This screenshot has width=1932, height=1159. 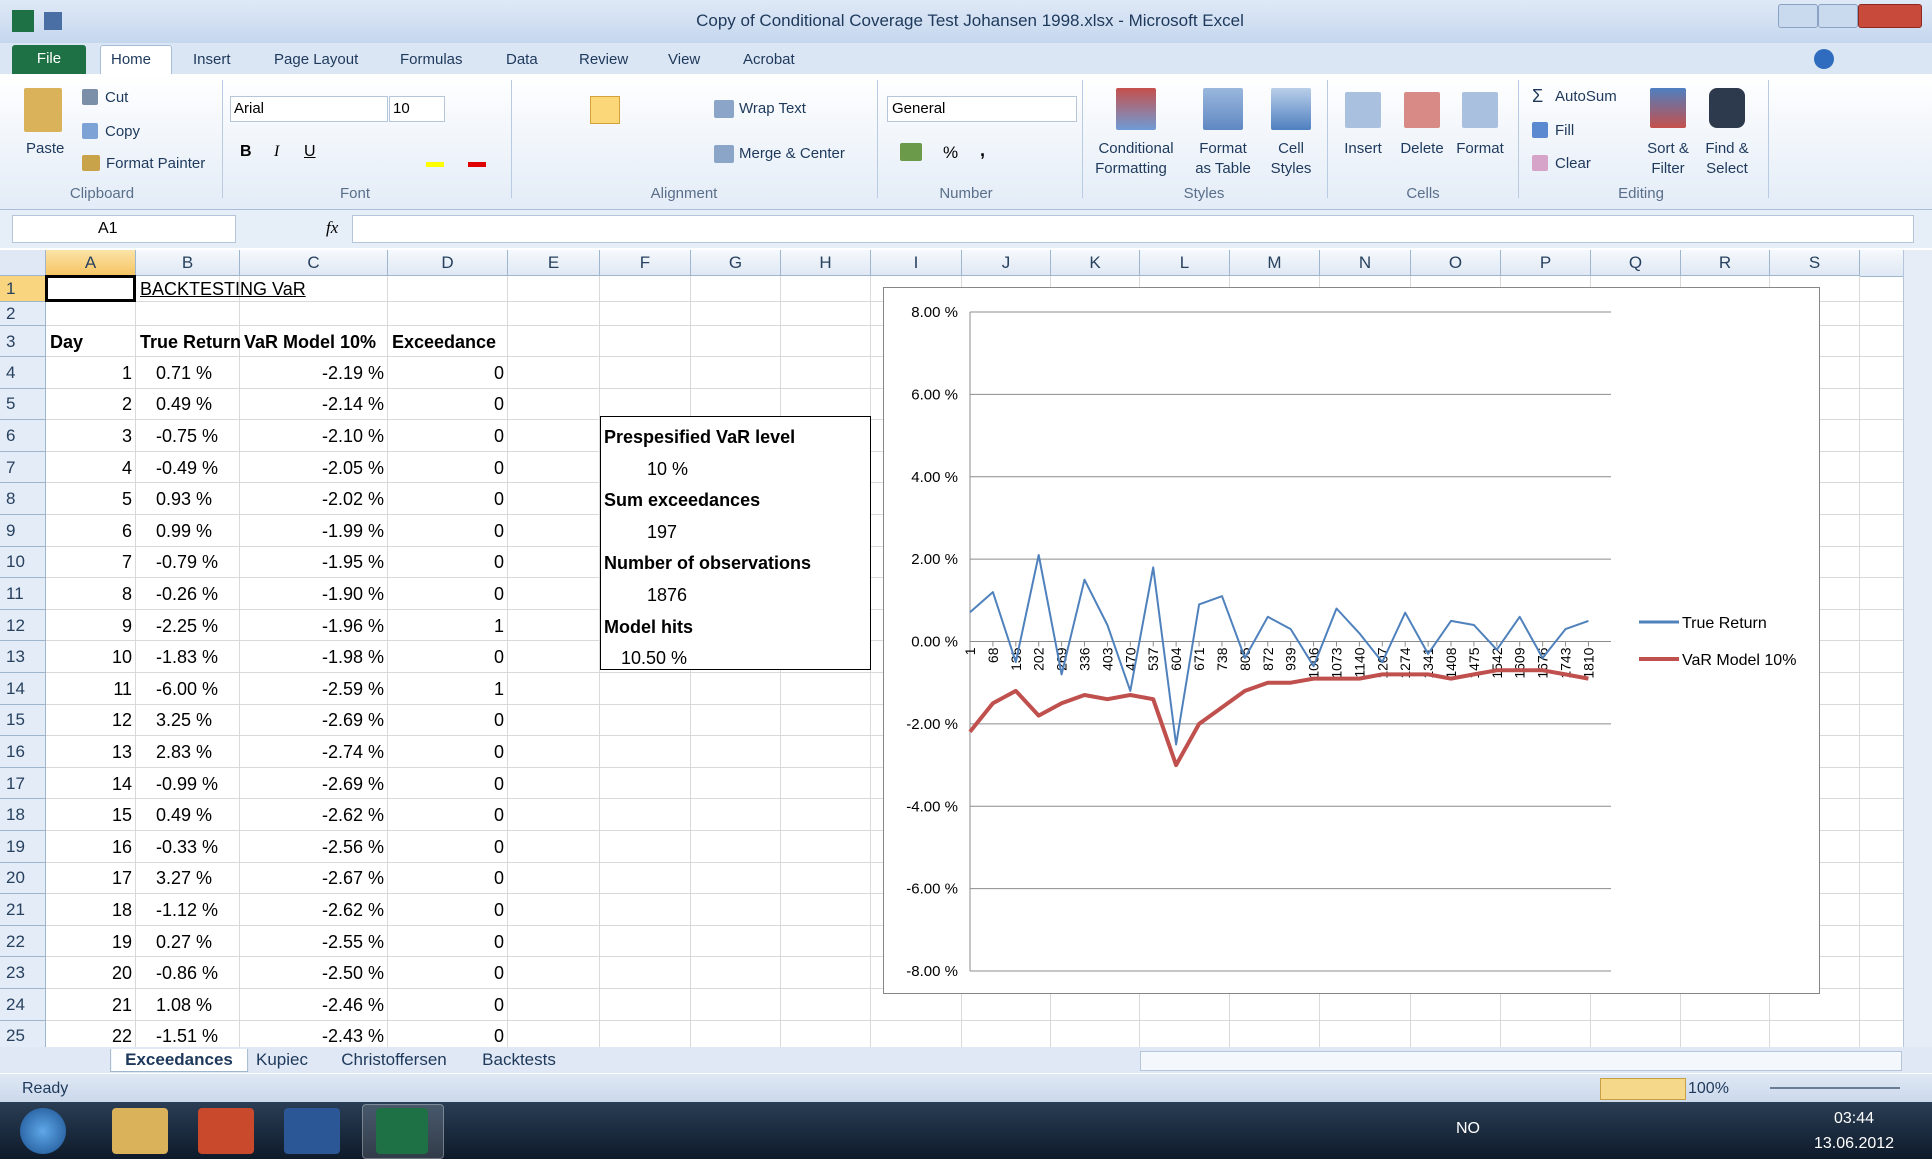 What do you see at coordinates (312, 1131) in the screenshot?
I see `word-icon` at bounding box center [312, 1131].